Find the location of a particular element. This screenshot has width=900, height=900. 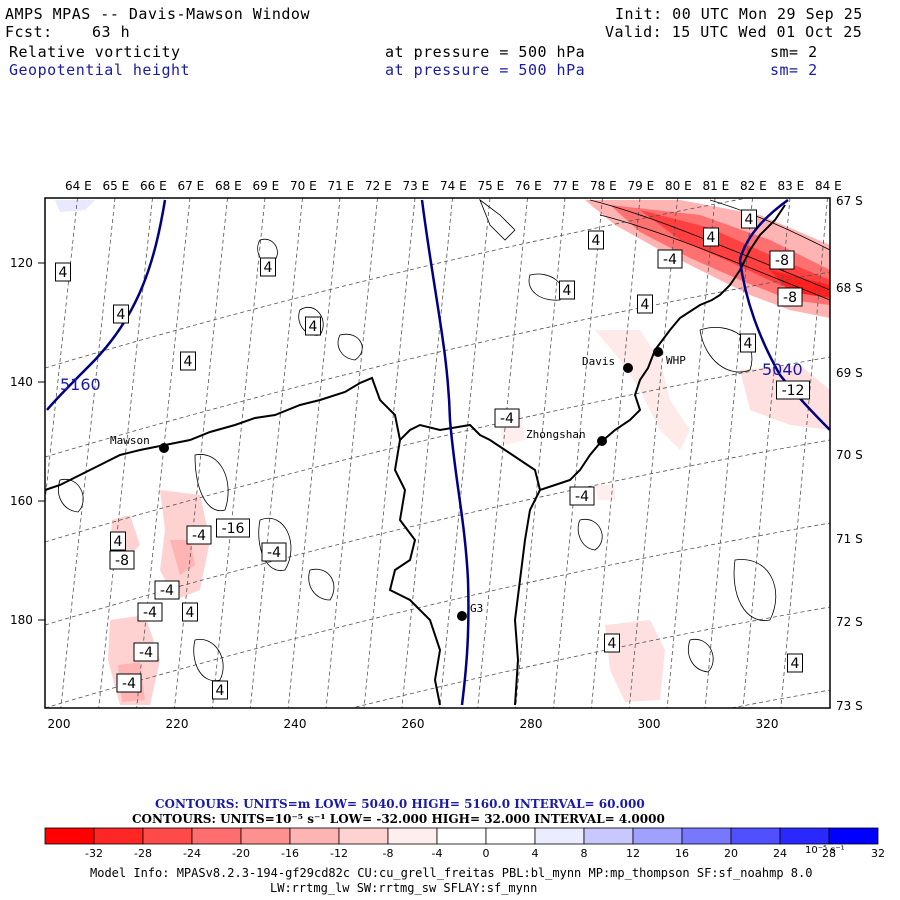

field2-level: at pressure = 500 hPa is located at coordinates (485, 70).